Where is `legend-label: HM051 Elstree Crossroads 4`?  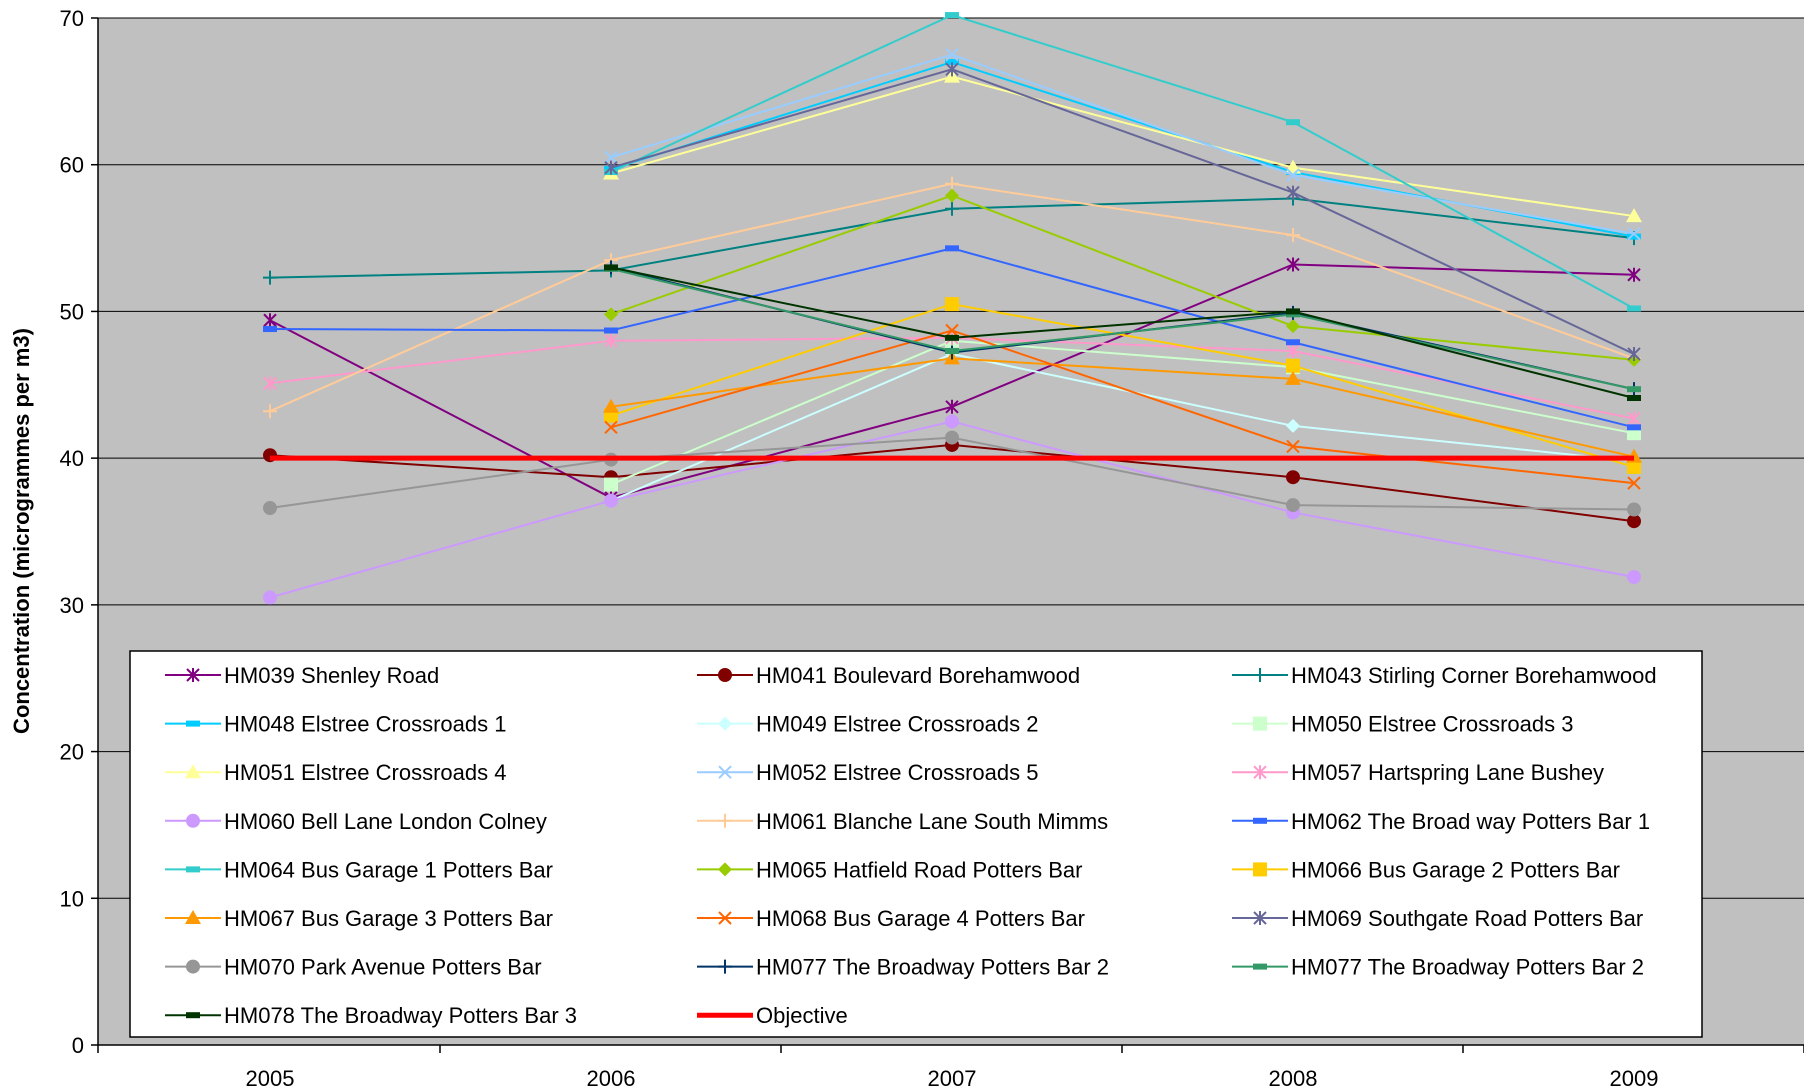 legend-label: HM051 Elstree Crossroads 4 is located at coordinates (365, 772).